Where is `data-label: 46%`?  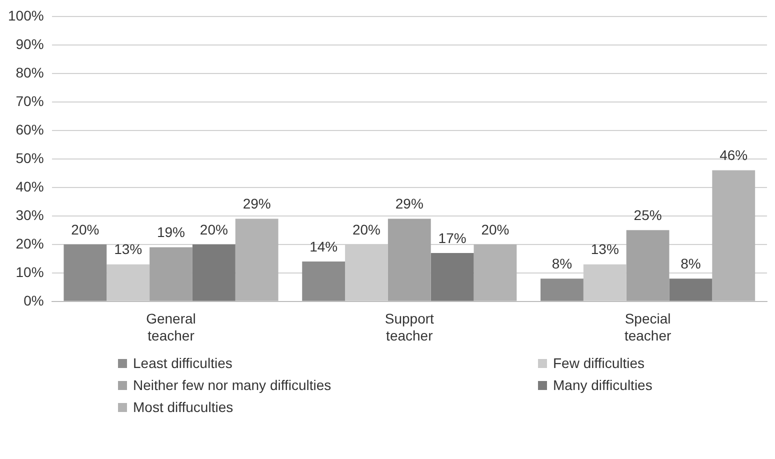
data-label: 46% is located at coordinates (734, 155).